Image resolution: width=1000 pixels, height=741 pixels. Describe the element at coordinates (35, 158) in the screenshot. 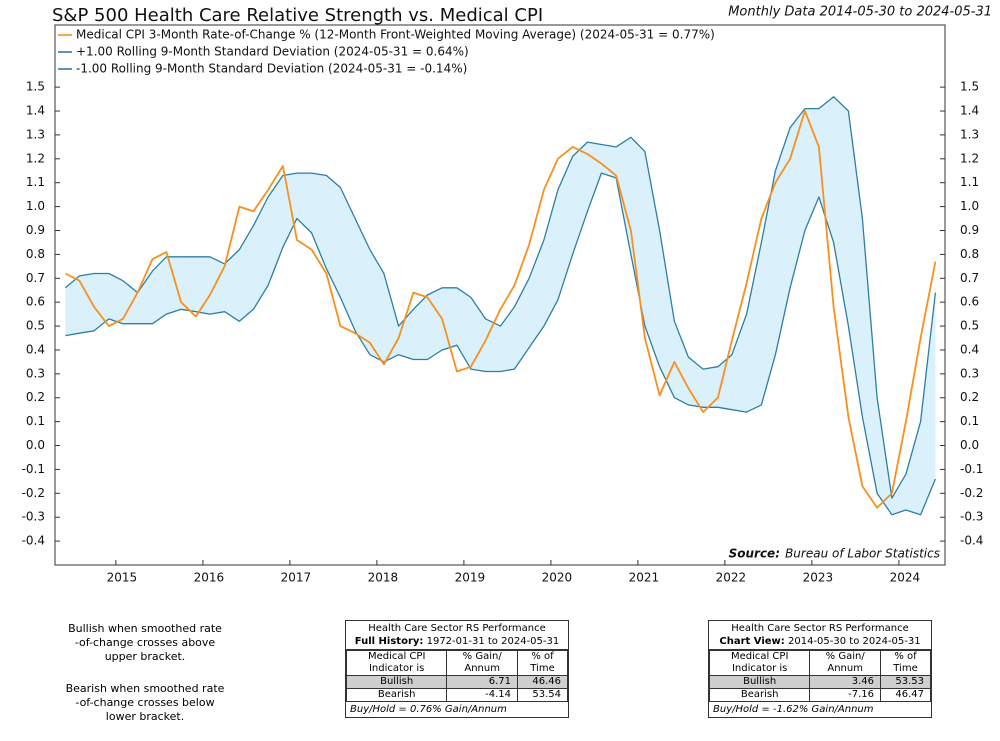

I see `y-tick-label: 1.2` at that location.